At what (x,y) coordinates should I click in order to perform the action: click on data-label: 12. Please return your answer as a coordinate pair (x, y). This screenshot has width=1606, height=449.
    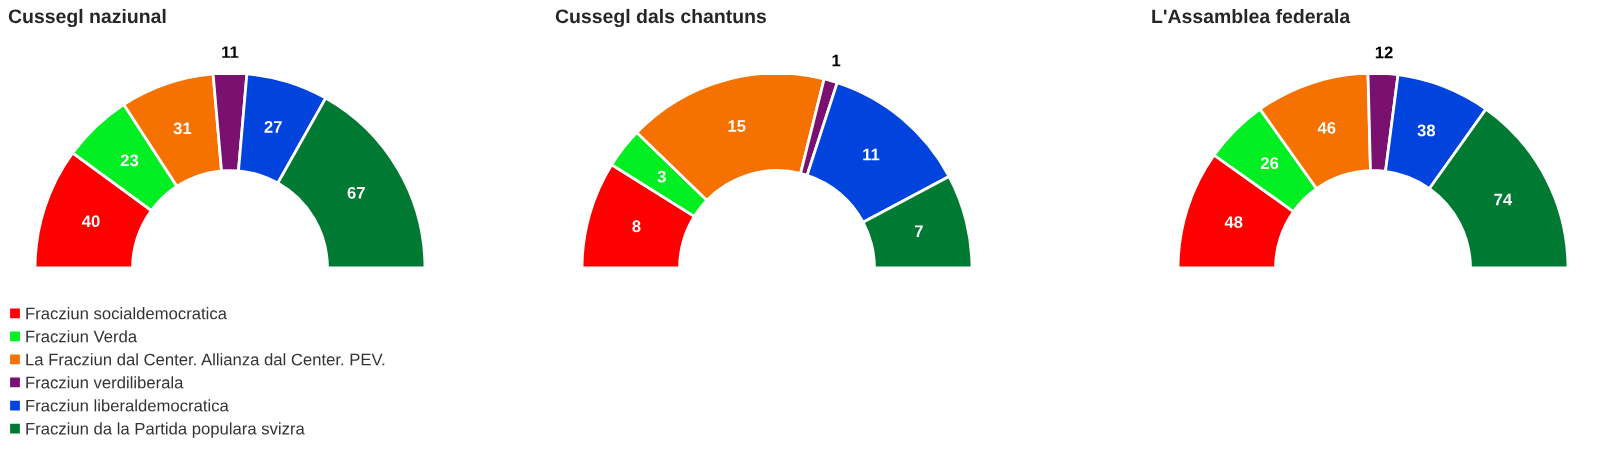
    Looking at the image, I should click on (1384, 52).